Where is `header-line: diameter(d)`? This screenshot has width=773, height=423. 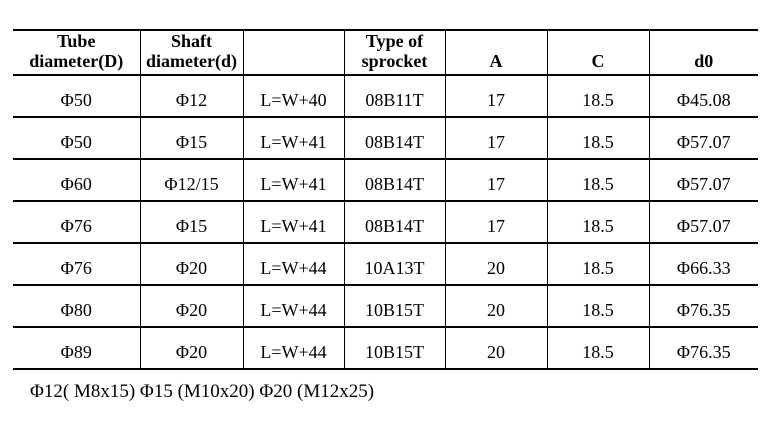
header-line: diameter(d) is located at coordinates (191, 61).